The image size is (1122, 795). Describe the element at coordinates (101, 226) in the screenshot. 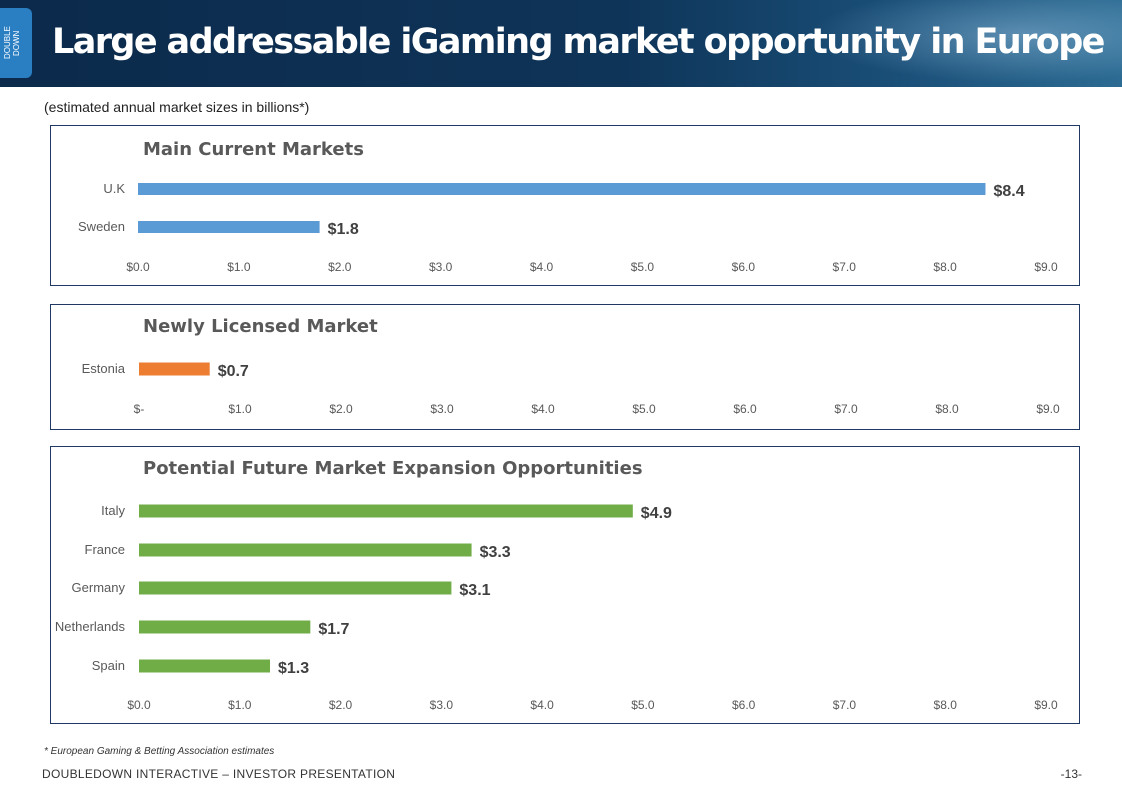

I see `category-label: Sweden` at that location.